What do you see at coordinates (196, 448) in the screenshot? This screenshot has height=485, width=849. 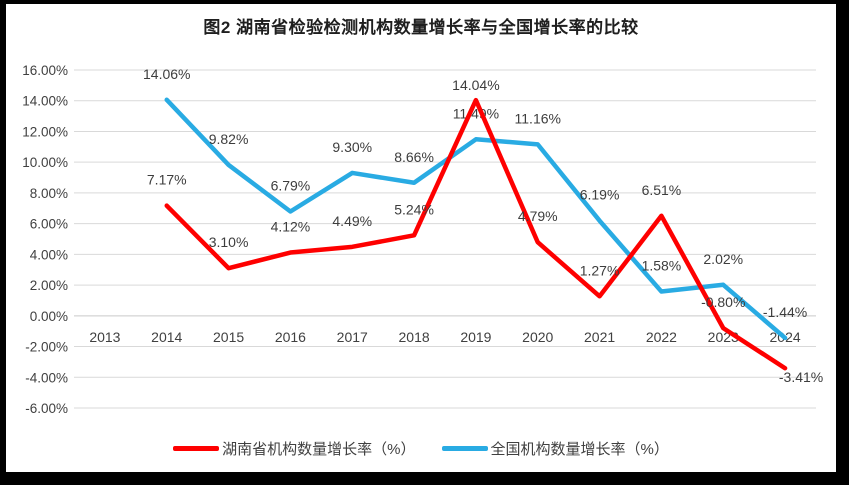 I see `legend-line-swatch-red` at bounding box center [196, 448].